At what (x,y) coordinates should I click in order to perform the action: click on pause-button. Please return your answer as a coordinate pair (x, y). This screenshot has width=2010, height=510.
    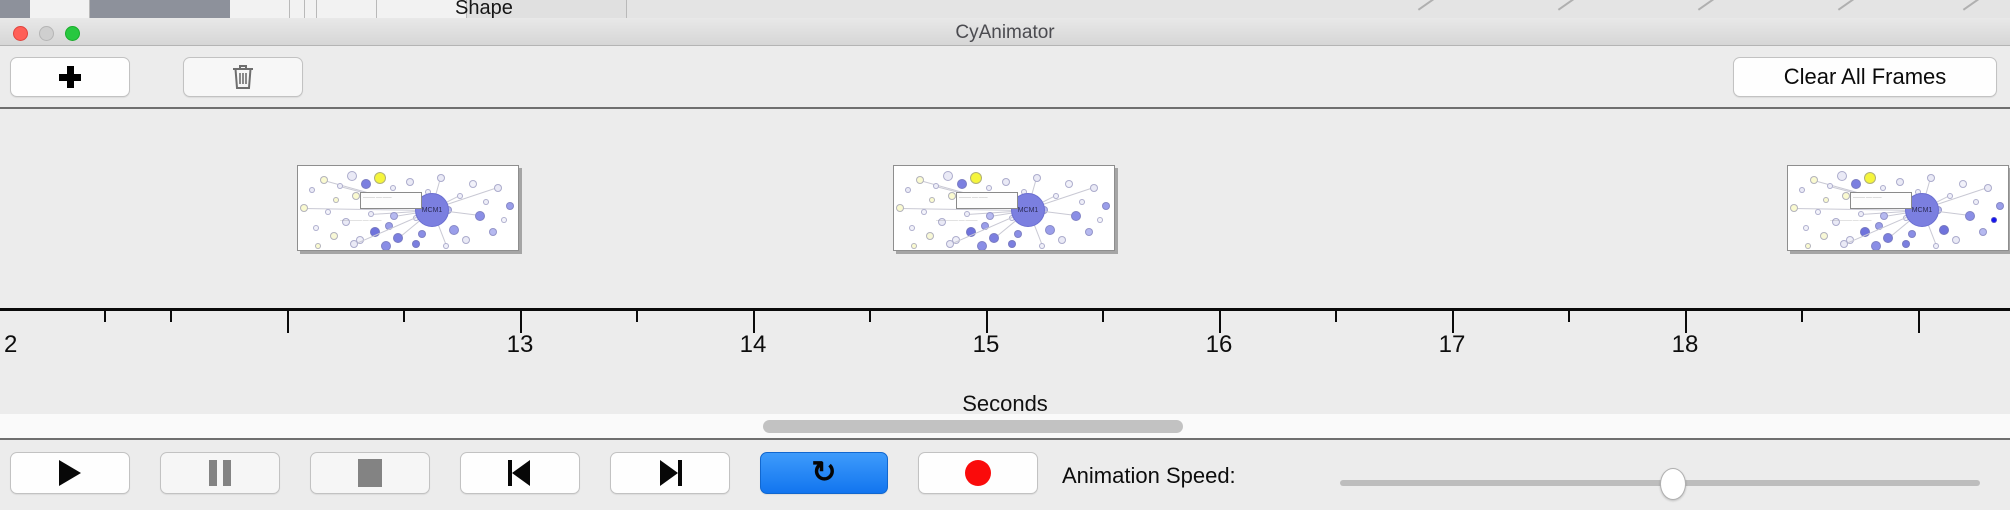
    Looking at the image, I should click on (220, 473).